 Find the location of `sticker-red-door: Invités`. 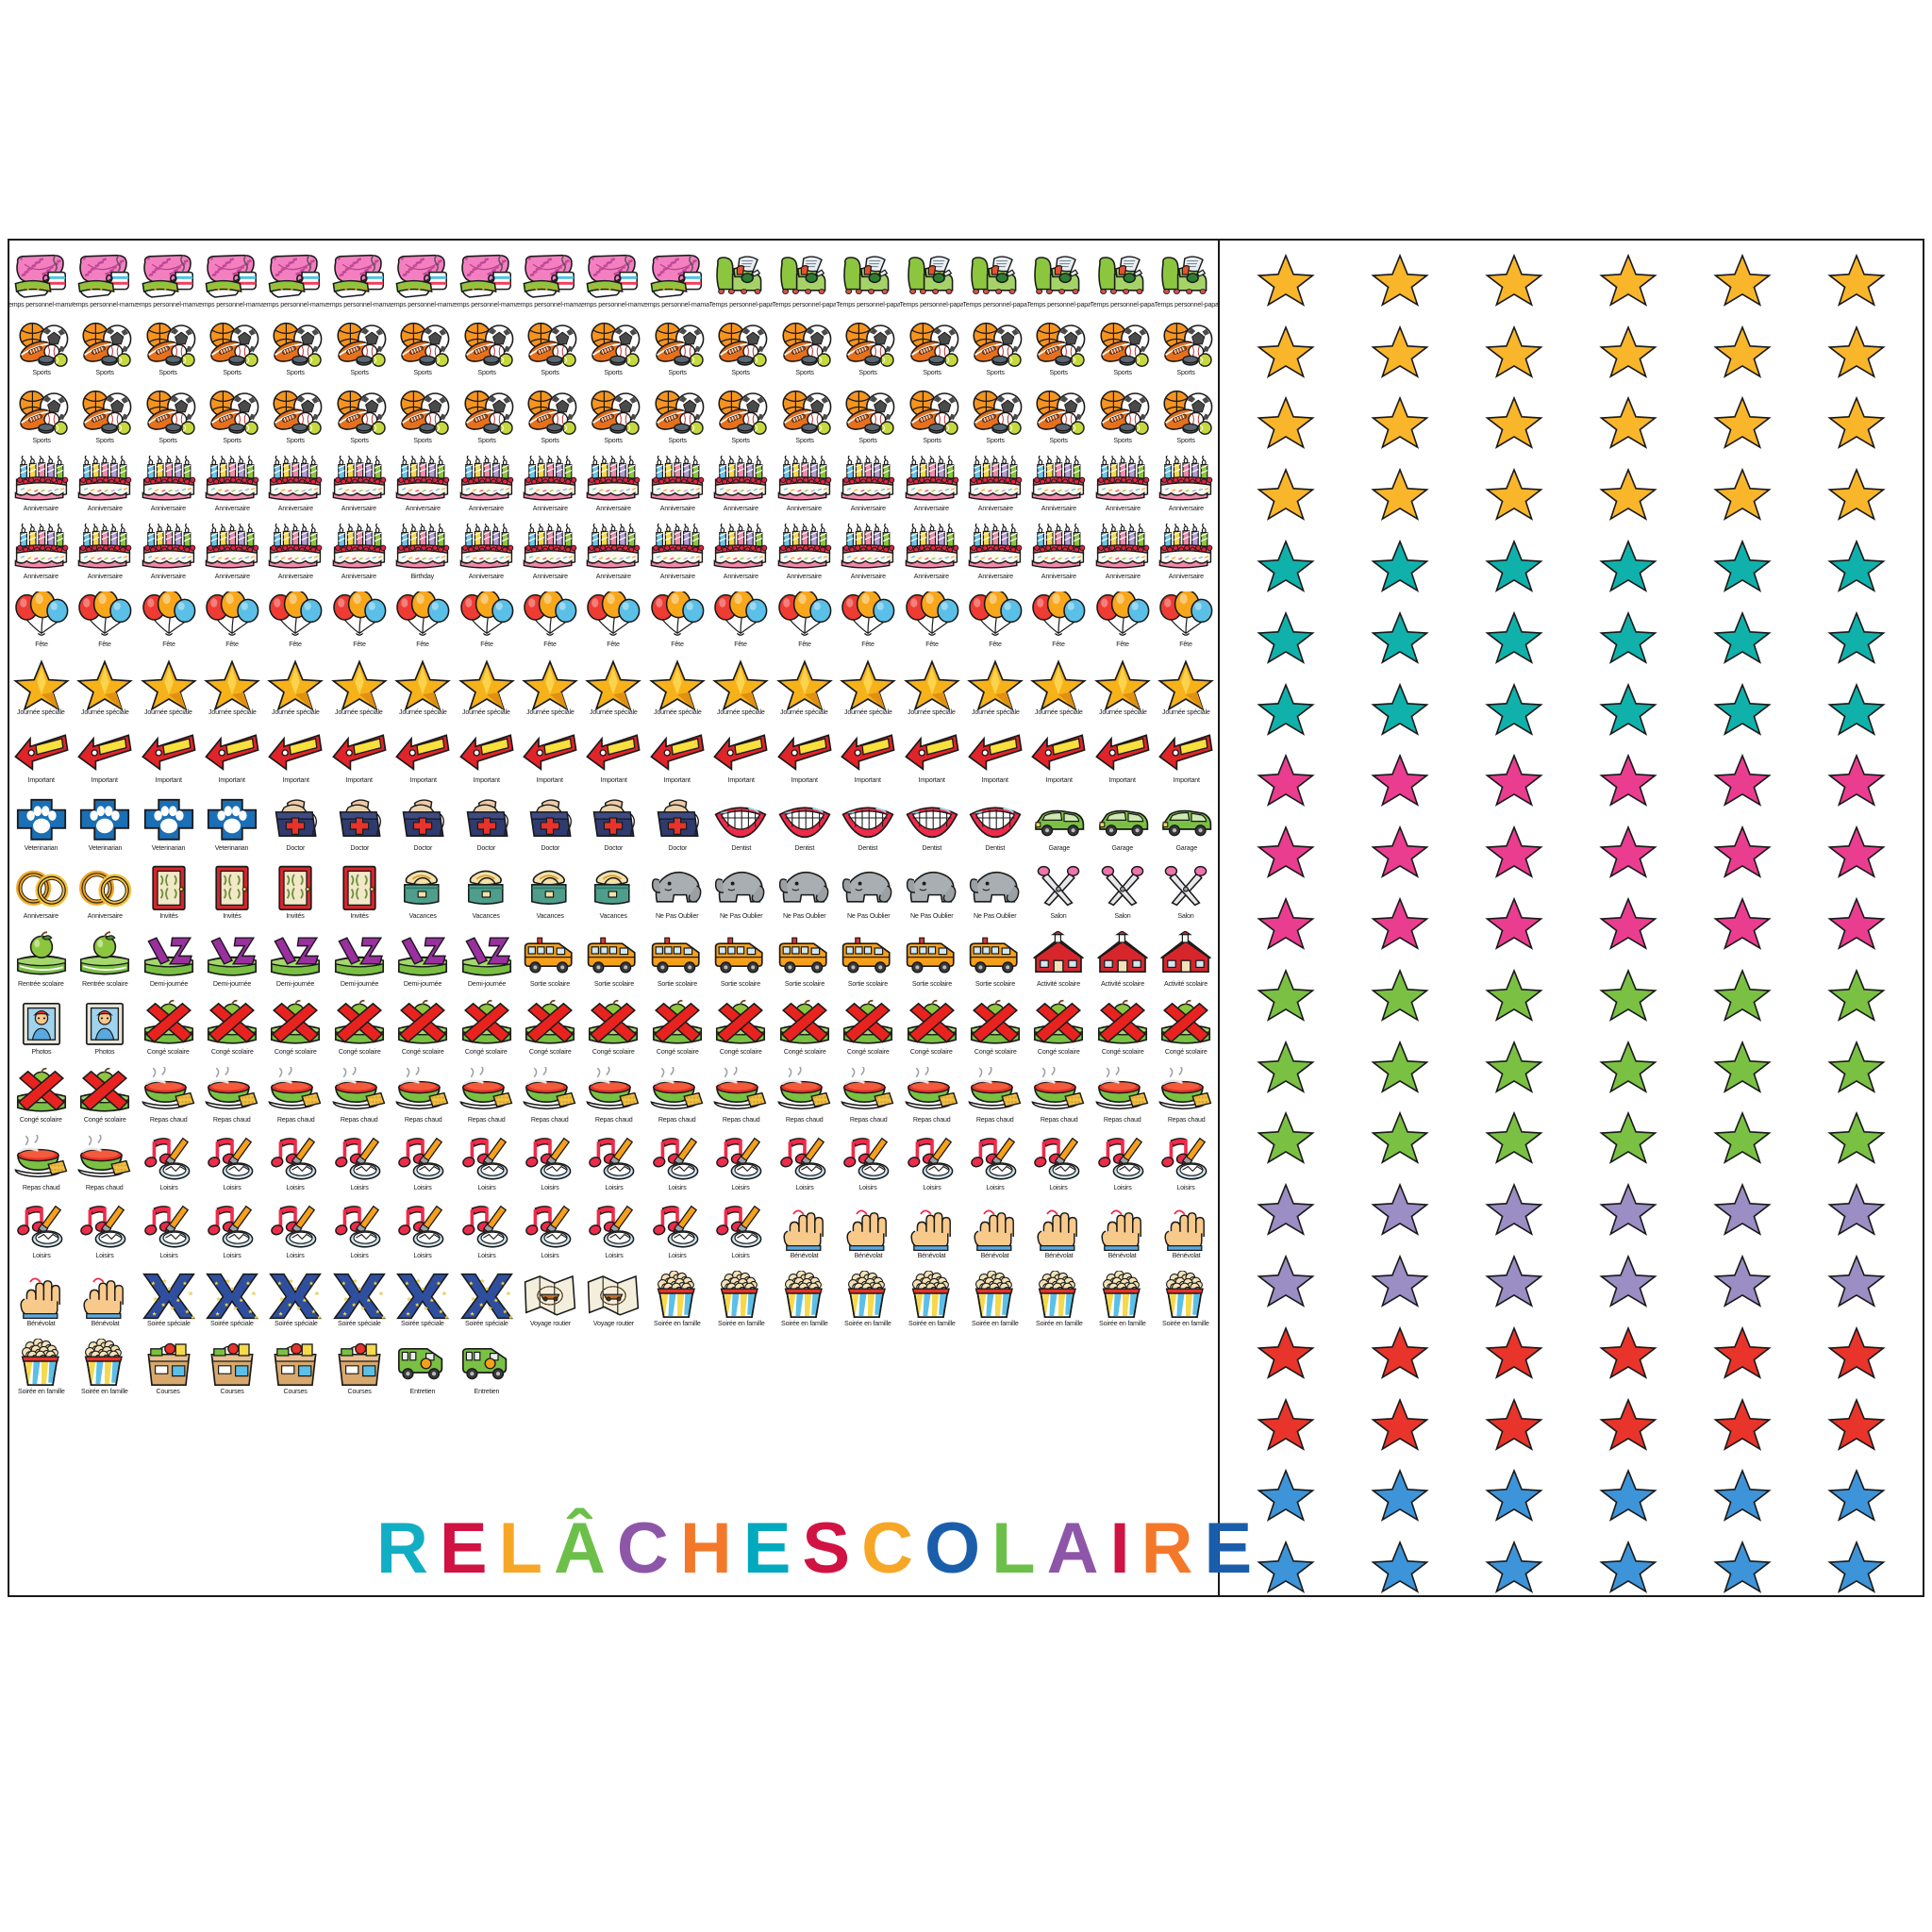

sticker-red-door: Invités is located at coordinates (232, 886).